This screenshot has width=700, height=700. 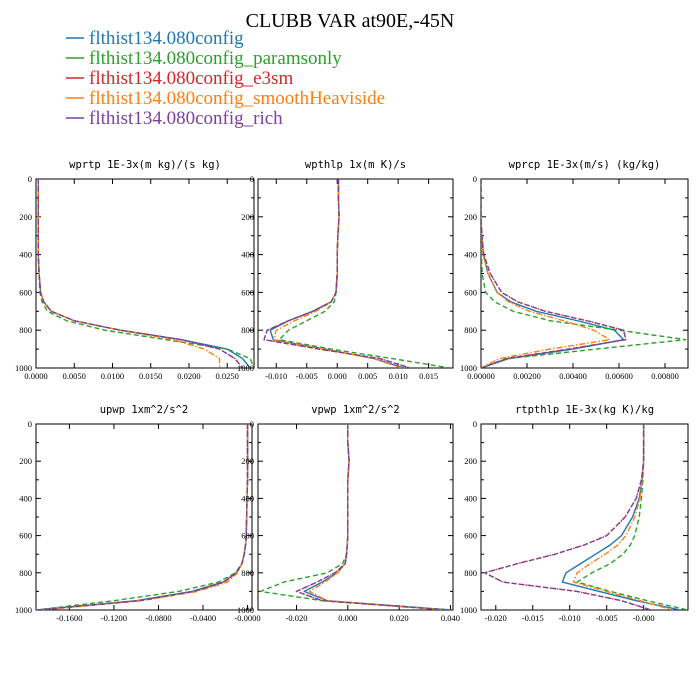 What do you see at coordinates (144, 410) in the screenshot?
I see `panel-title: upwp 1xm^2/s^2` at bounding box center [144, 410].